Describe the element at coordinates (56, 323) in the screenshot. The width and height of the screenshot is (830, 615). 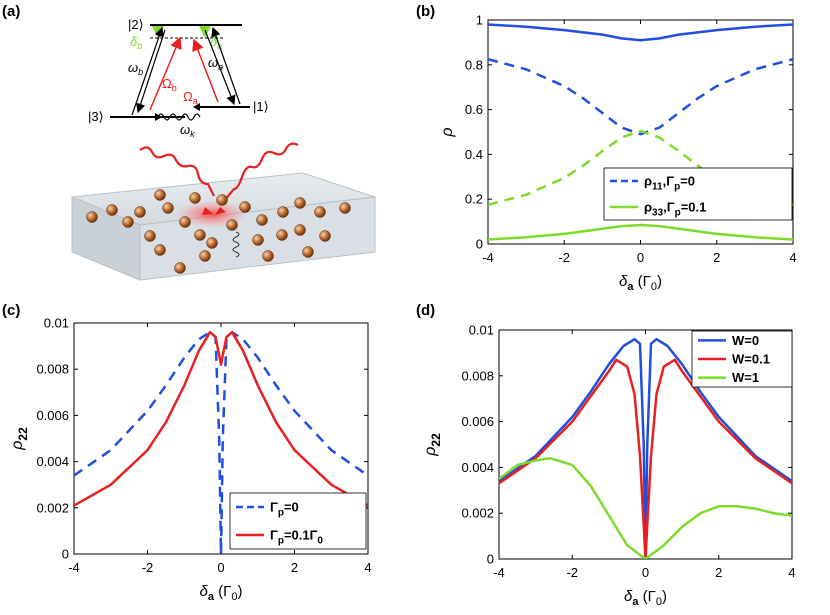
I see `y-tick-label: 0.01` at that location.